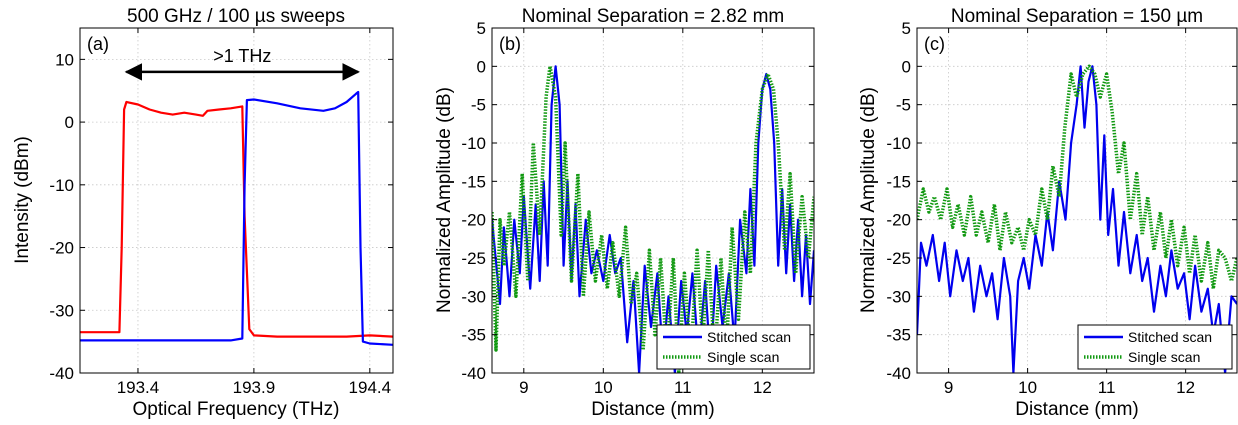  Describe the element at coordinates (898, 181) in the screenshot. I see `y-tick-label-c: -15` at that location.